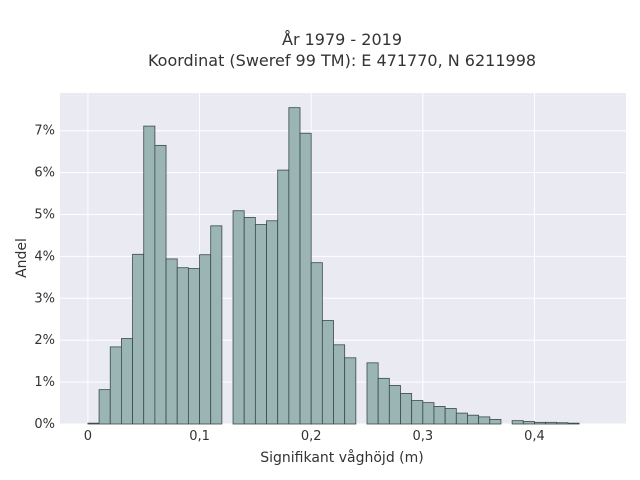 This screenshot has height=480, width=640. I want to click on x-tick-label: 0, so click(88, 436).